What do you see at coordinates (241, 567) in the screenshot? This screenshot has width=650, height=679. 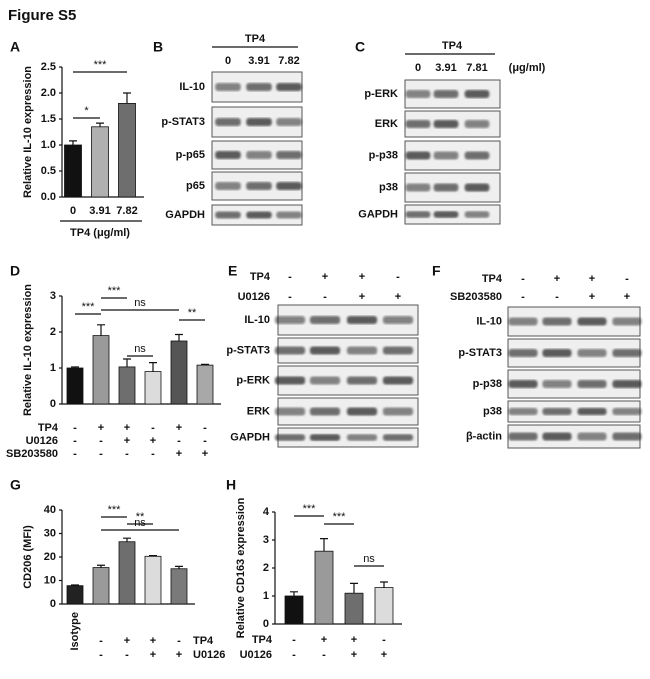 I see `y-axis-label: Relative CD163 expression` at bounding box center [241, 567].